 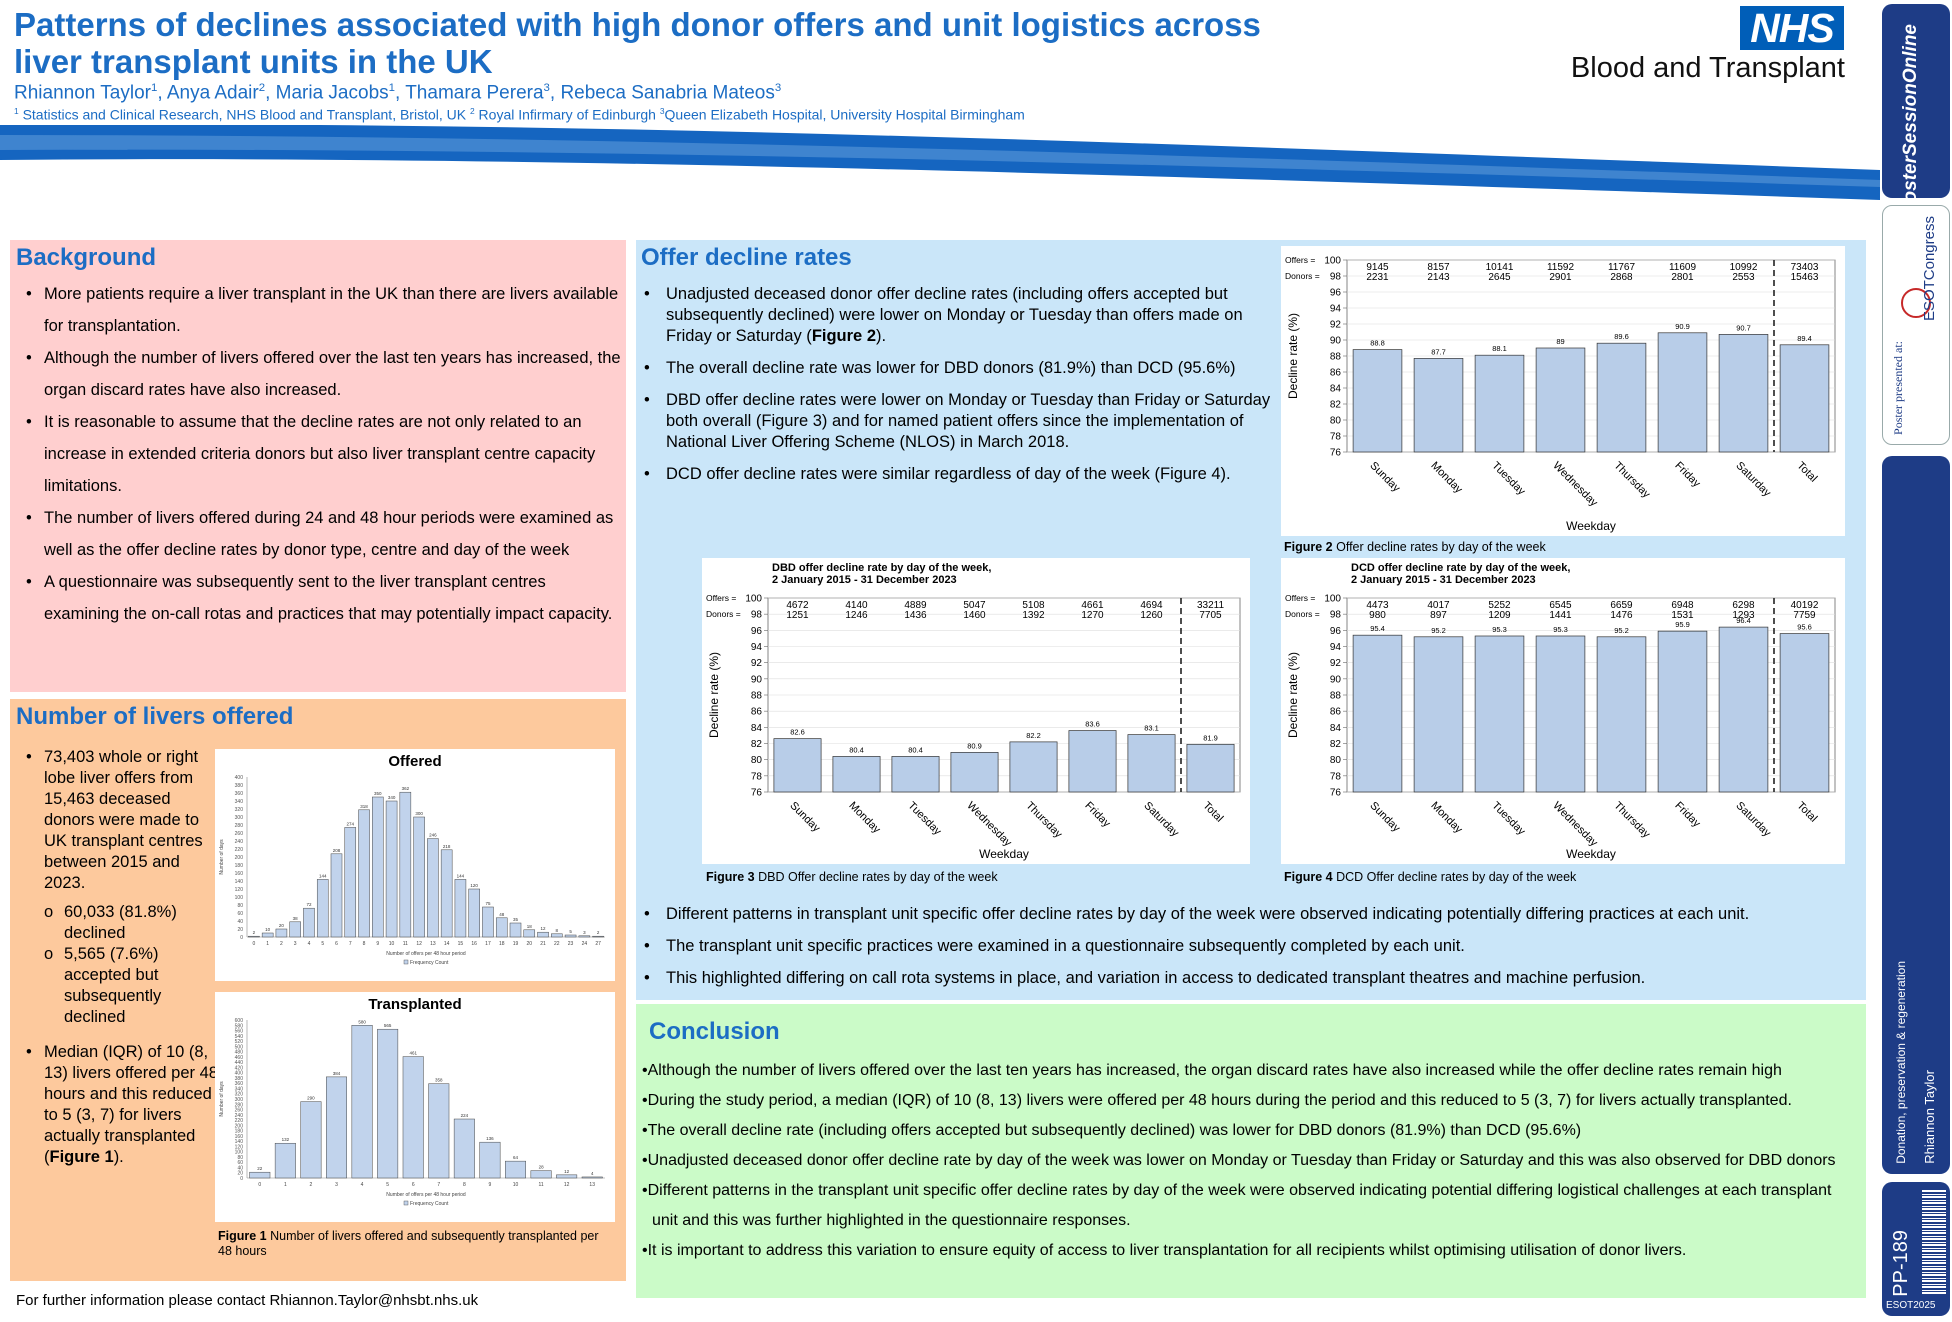 I want to click on y-tick-label: 260, so click(x=239, y=1111).